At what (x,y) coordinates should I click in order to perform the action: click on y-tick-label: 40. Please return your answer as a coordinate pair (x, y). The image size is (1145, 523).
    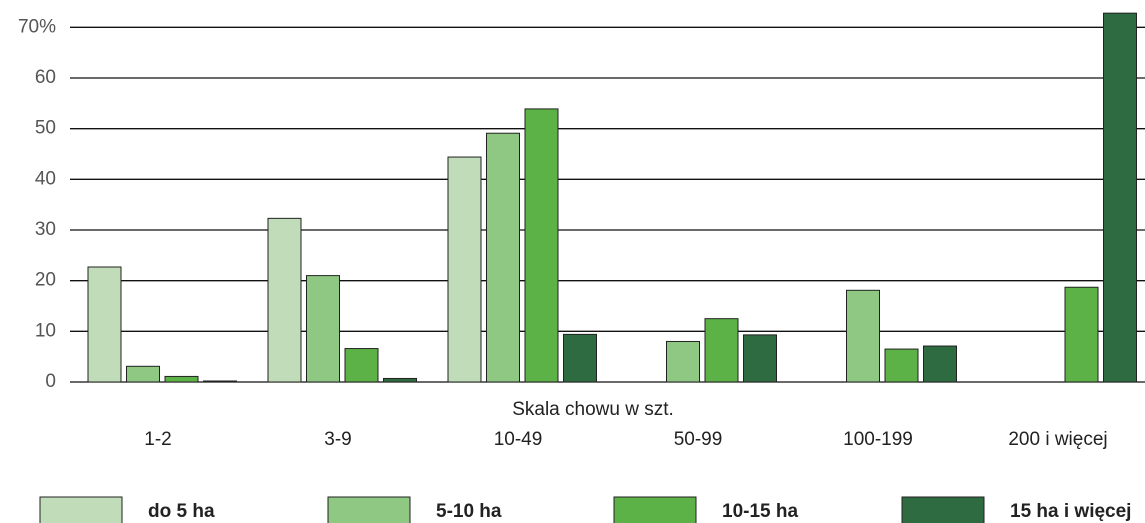
    Looking at the image, I should click on (45, 178).